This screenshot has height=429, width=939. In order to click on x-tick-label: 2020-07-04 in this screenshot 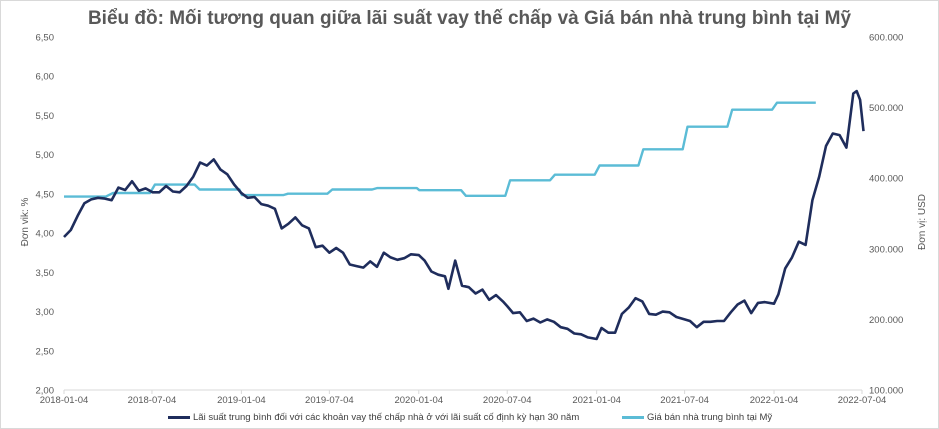, I will do `click(507, 400)`.